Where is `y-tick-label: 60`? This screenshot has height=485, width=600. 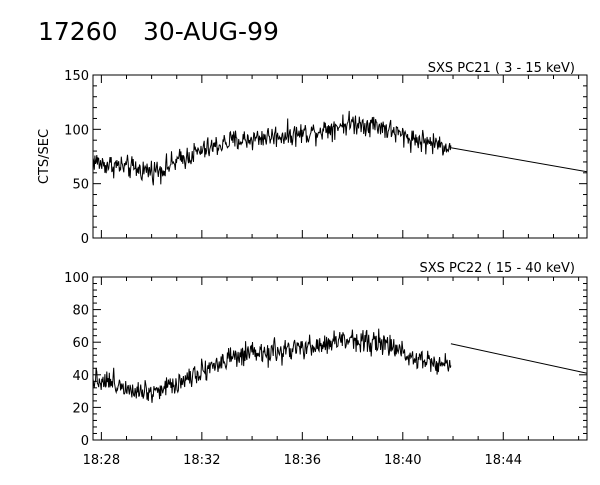
y-tick-label: 60 is located at coordinates (80, 343).